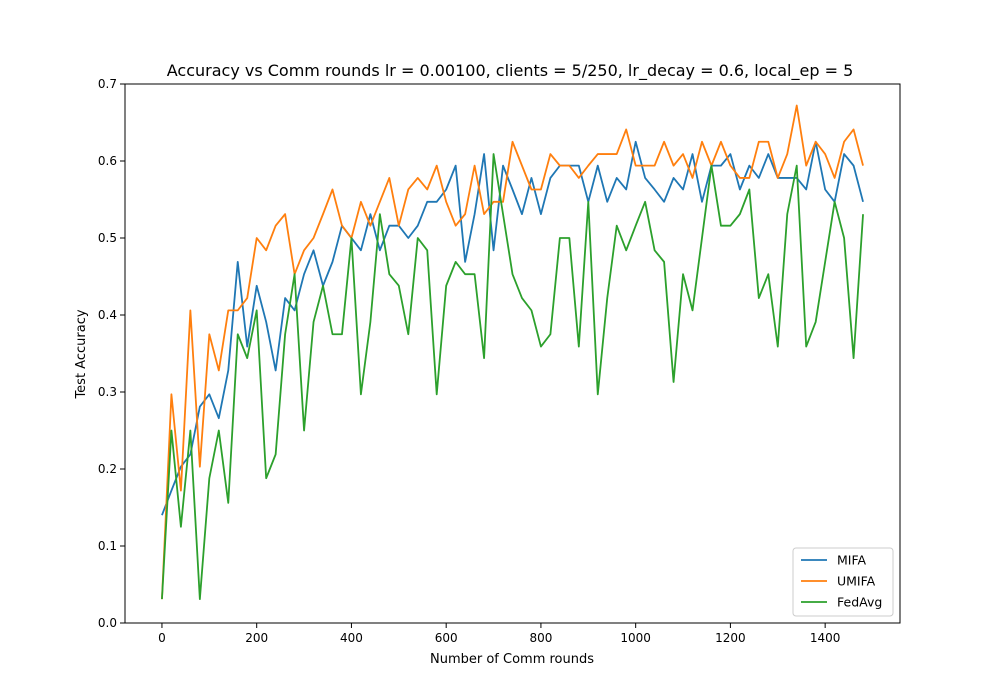 The height and width of the screenshot is (700, 1000). I want to click on y-tick-label: 0.0, so click(107, 623).